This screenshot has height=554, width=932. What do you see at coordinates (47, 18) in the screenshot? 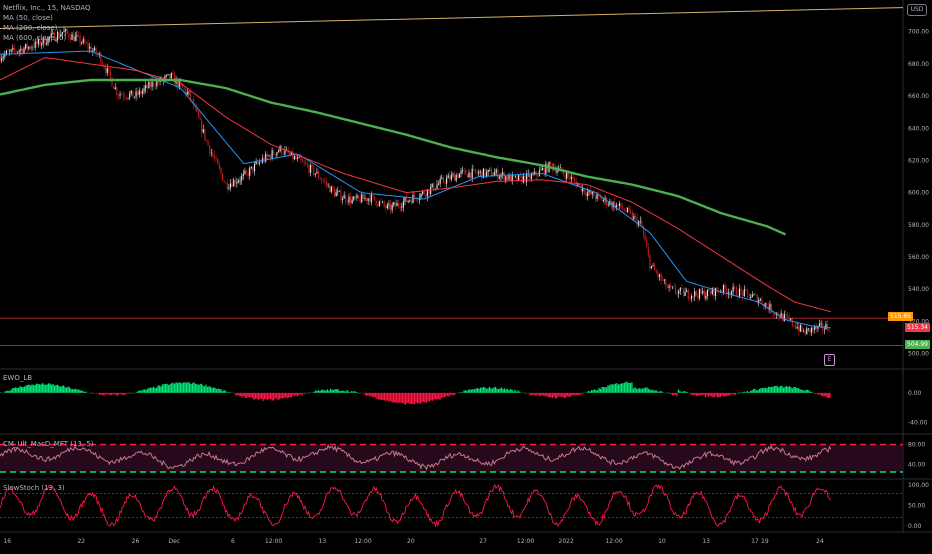
I see `legend-ma50: MA (50, close)` at bounding box center [47, 18].